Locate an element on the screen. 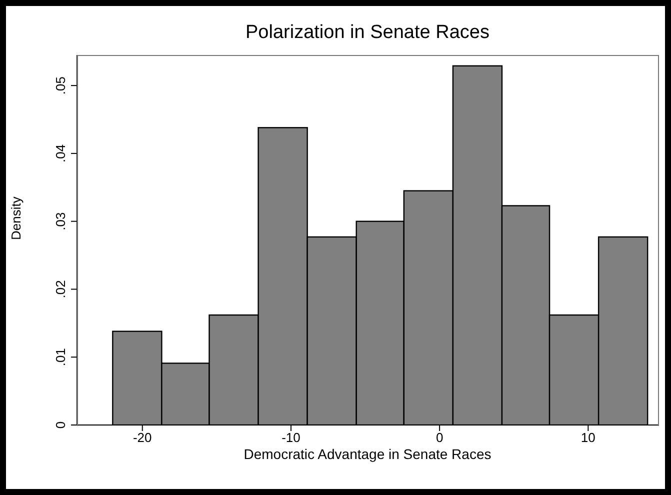 The height and width of the screenshot is (495, 671). x-tick-label: -20 is located at coordinates (142, 438).